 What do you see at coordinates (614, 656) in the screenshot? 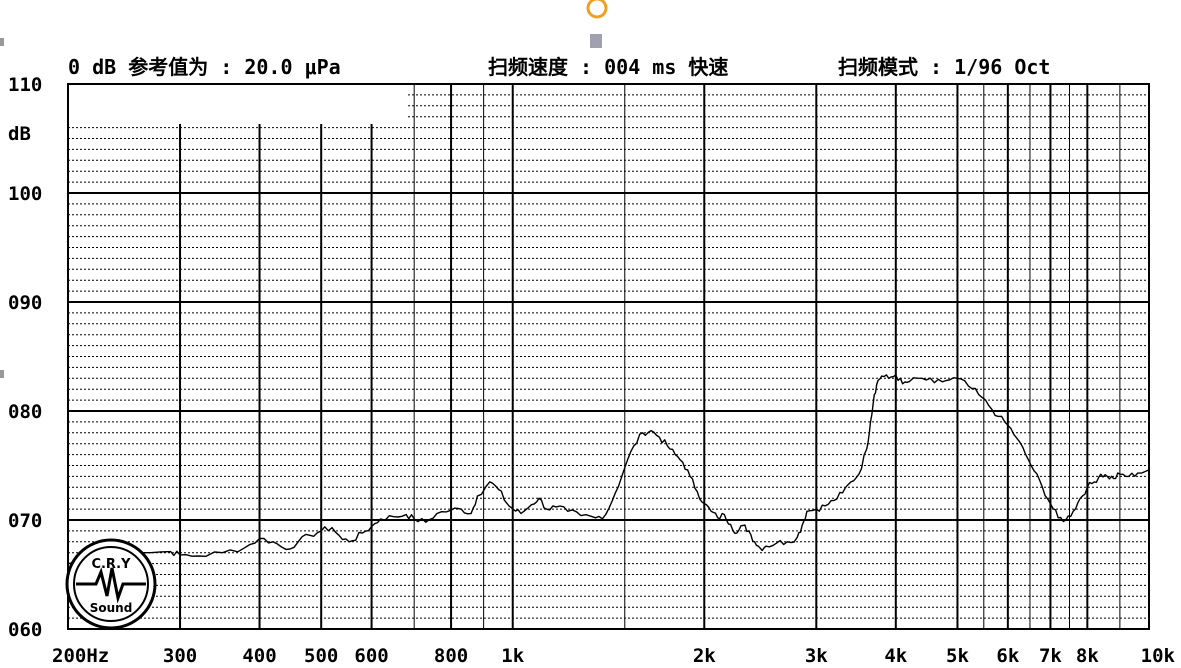
I see `x-axis-tick-labels: 200Hz 300 400 500 600 800 1k 2k 3k 4k 5k 6k 7k 8k 10k` at bounding box center [614, 656].